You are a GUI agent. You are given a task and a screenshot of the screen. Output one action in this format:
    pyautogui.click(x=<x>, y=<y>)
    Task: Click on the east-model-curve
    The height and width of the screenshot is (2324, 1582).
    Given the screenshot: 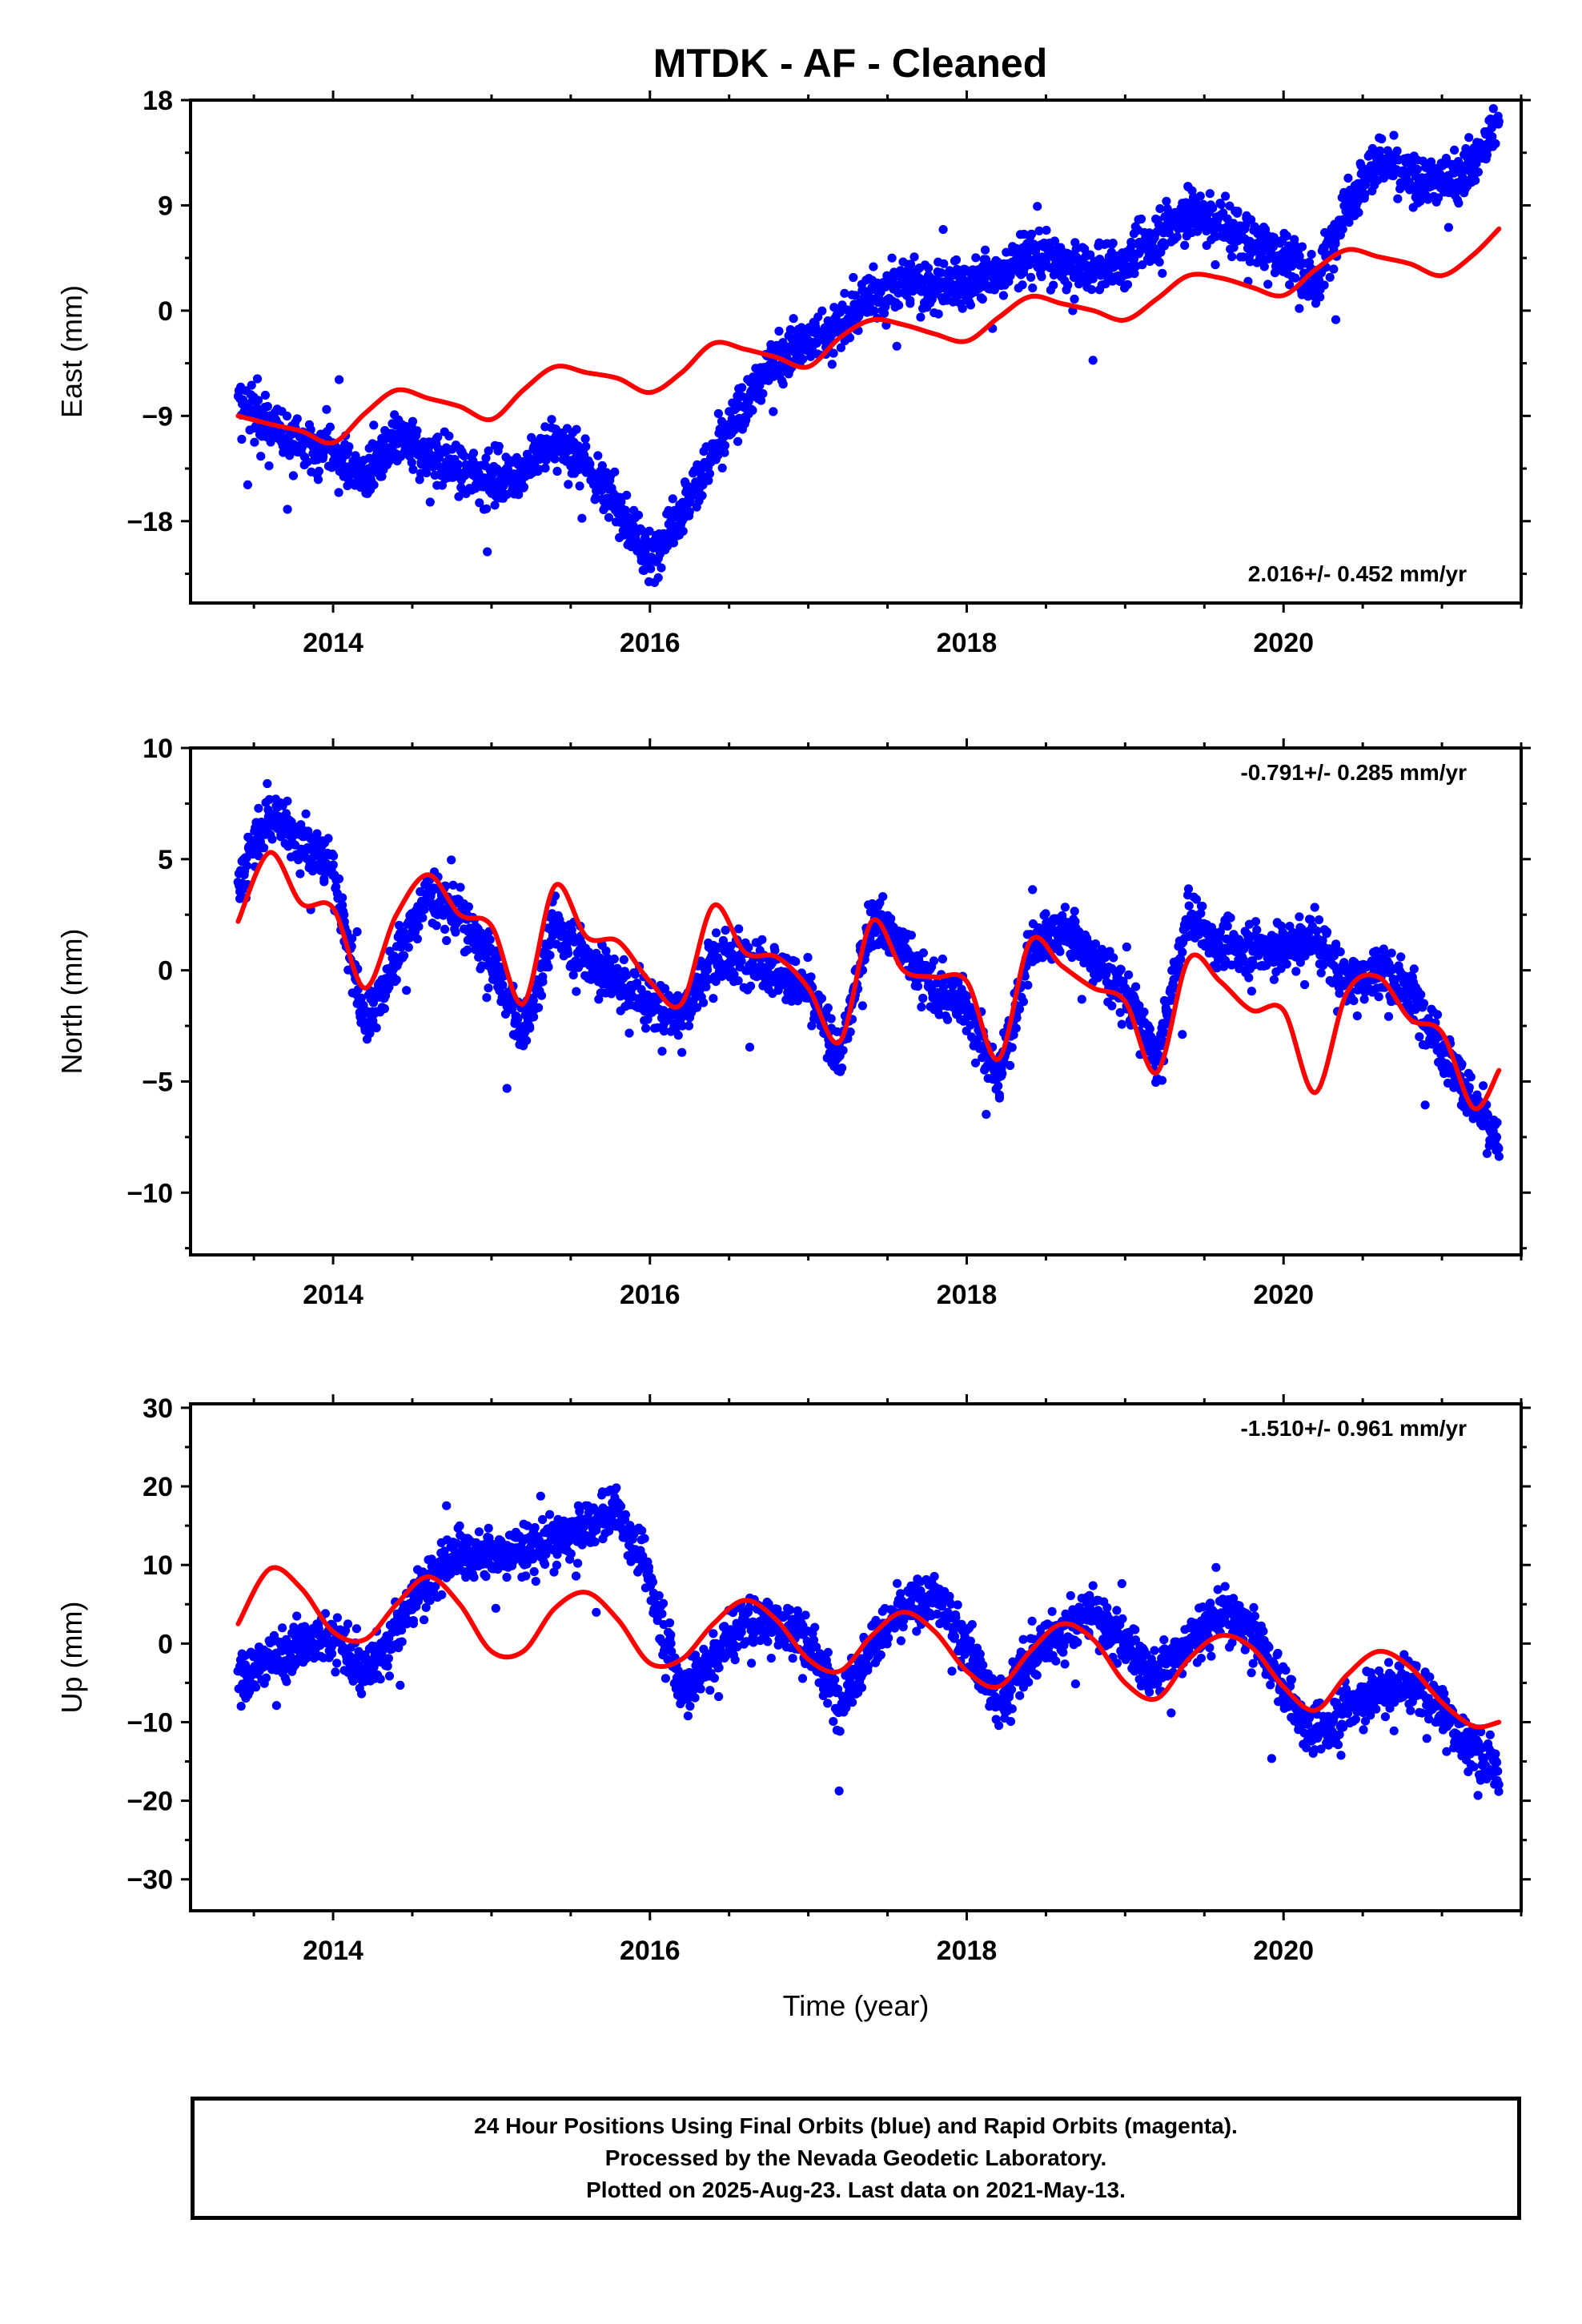 What is the action you would take?
    pyautogui.click(x=869, y=336)
    